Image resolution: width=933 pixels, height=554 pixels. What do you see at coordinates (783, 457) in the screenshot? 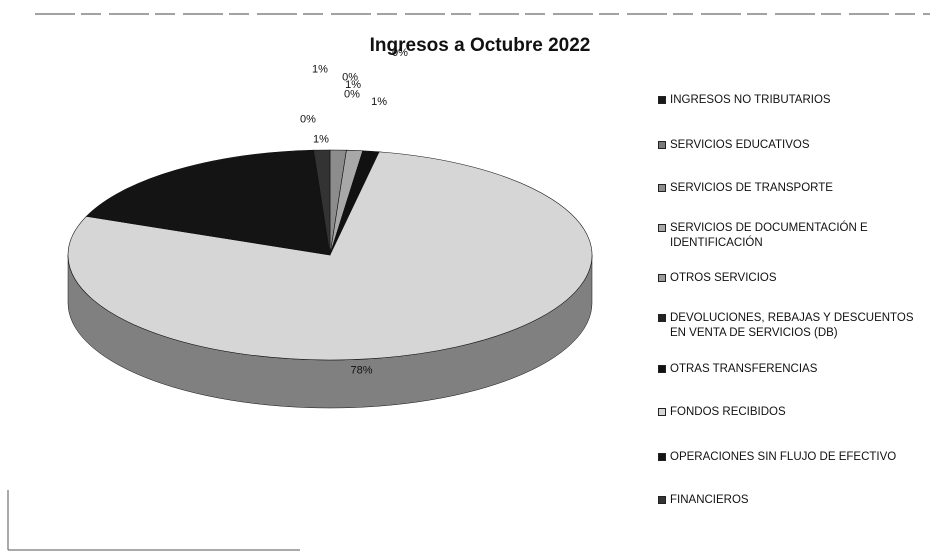
I see `legend-label: OPERACIONES SIN FLUJO DE EFECTIVO` at bounding box center [783, 457].